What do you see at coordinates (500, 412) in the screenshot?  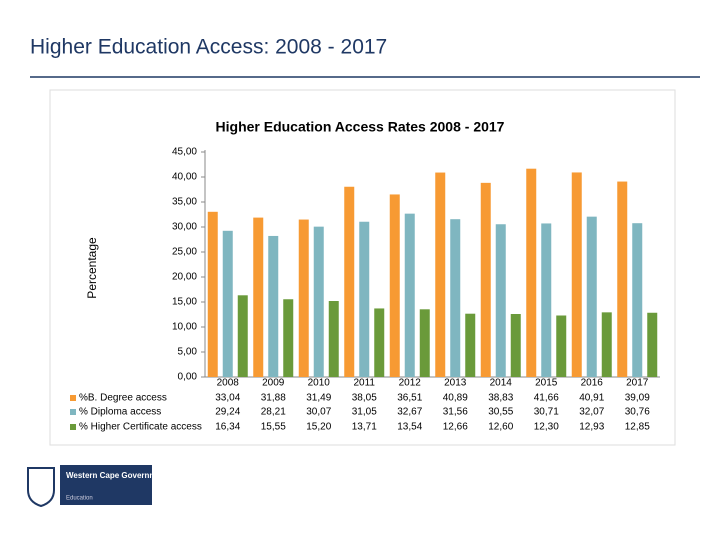 I see `table-cell: 30,55` at bounding box center [500, 412].